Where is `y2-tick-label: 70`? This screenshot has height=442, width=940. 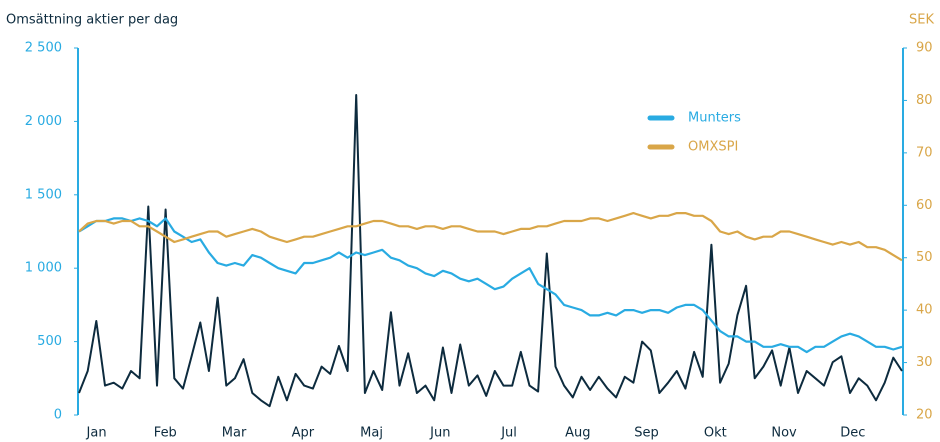
y2-tick-label: 70 is located at coordinates (924, 152).